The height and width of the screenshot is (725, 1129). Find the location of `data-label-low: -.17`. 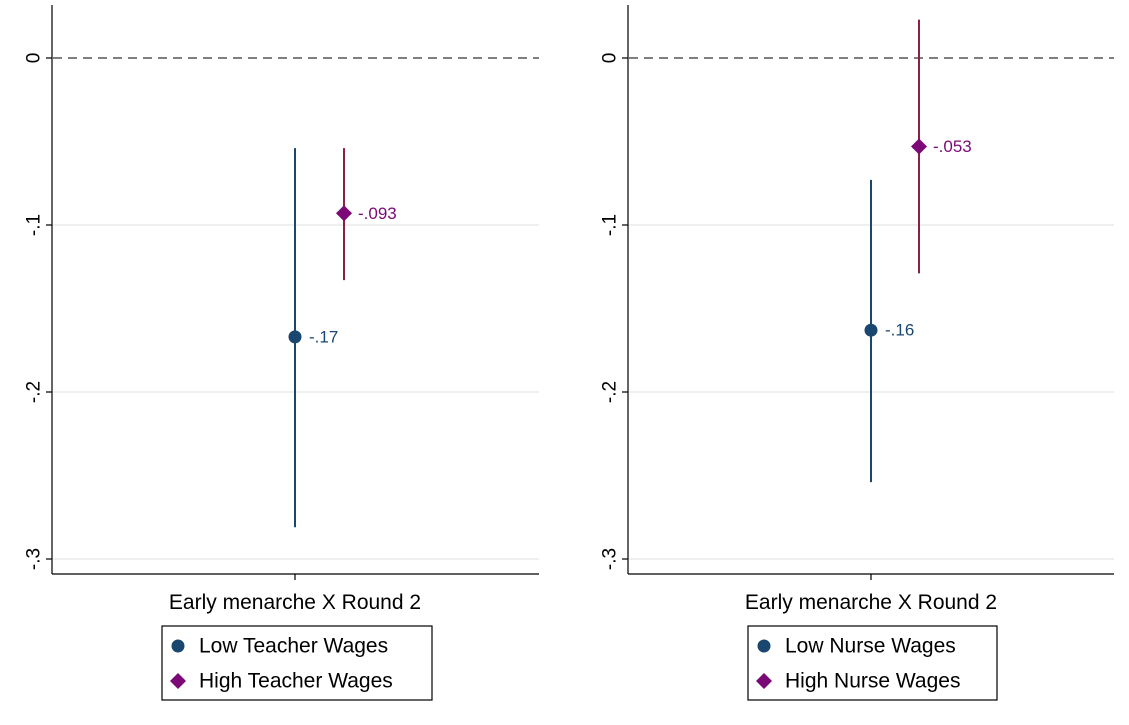

data-label-low: -.17 is located at coordinates (323, 336).